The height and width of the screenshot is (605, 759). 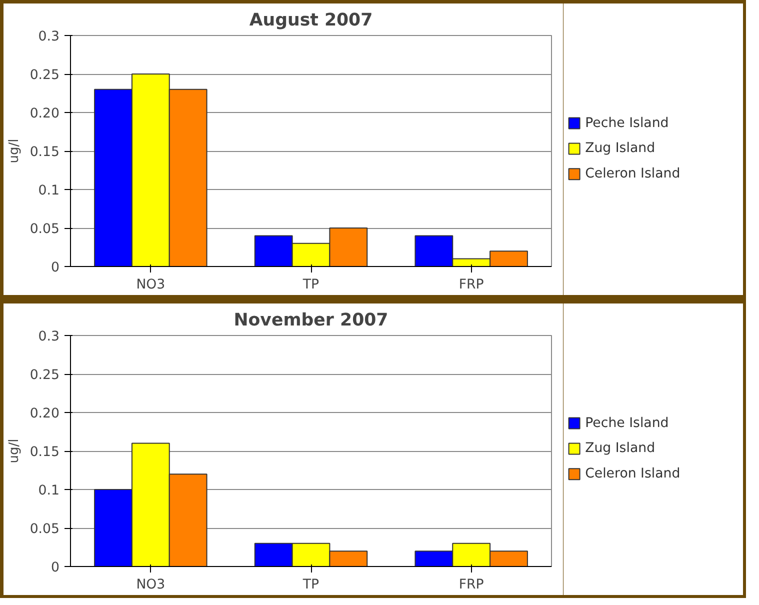 What do you see at coordinates (311, 320) in the screenshot?
I see `chart-title: November 2007` at bounding box center [311, 320].